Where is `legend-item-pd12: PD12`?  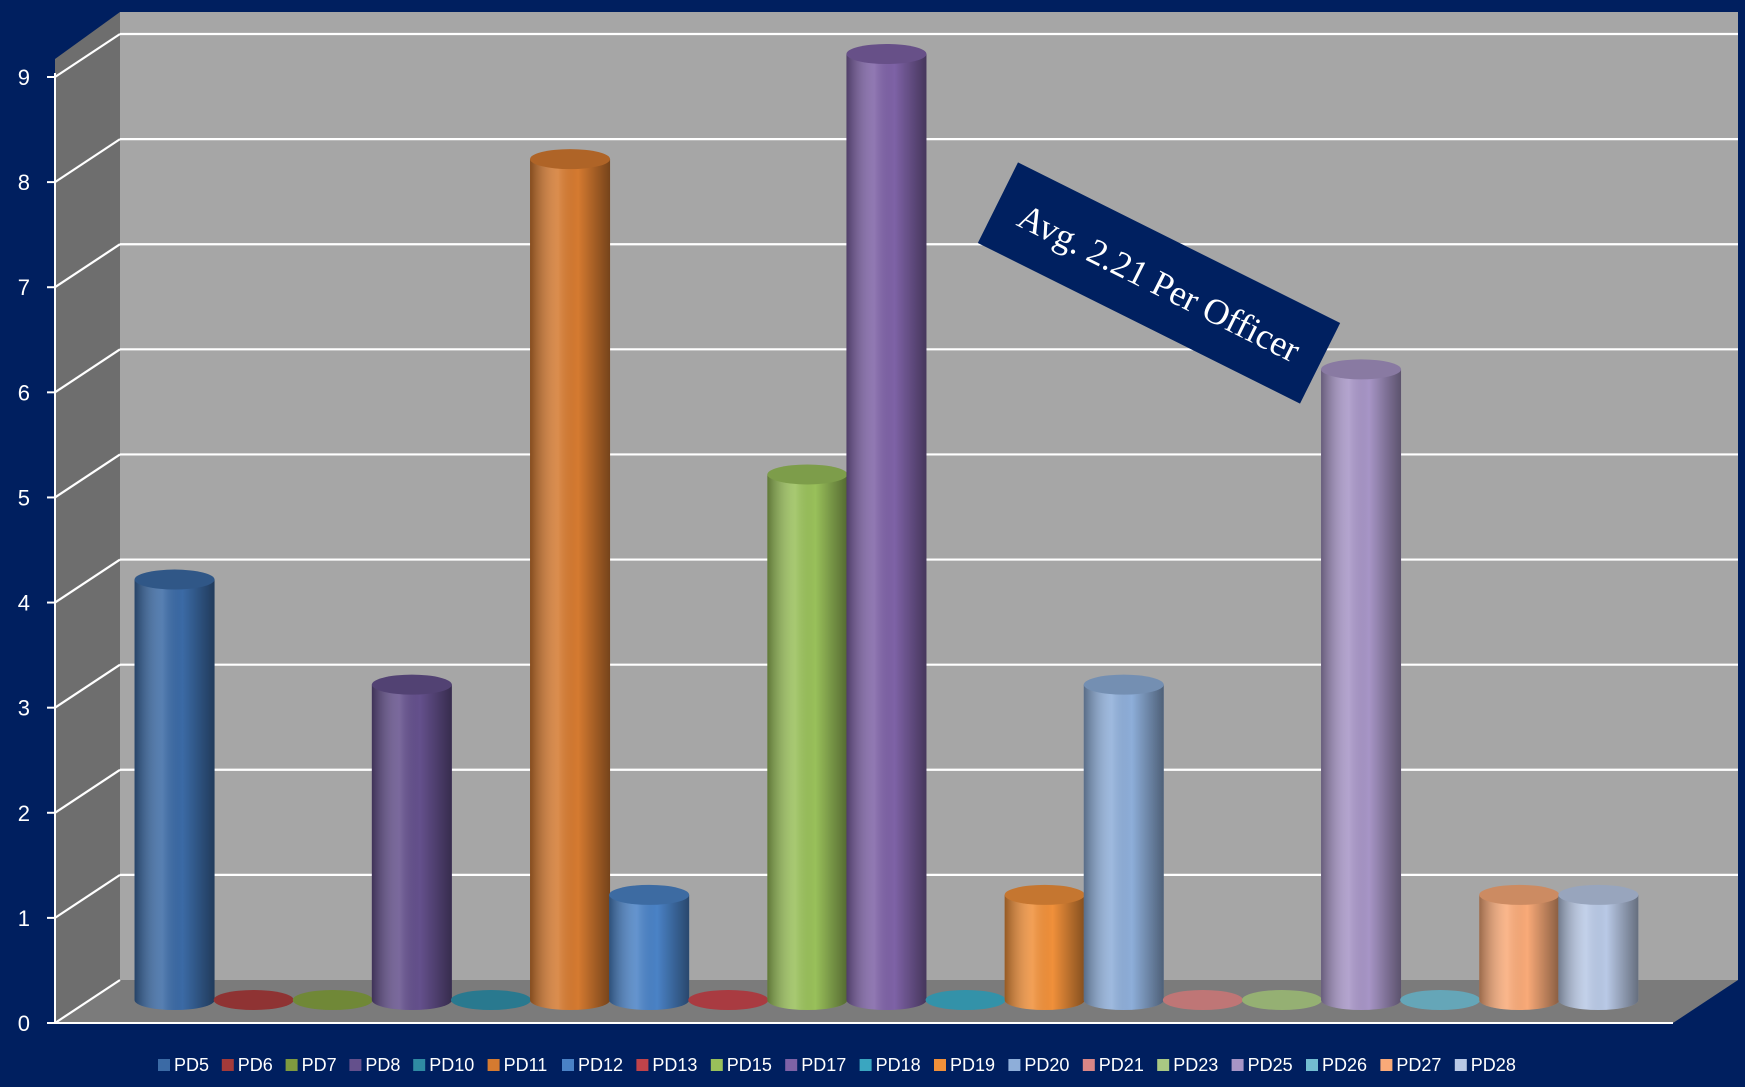
legend-item-pd12: PD12 is located at coordinates (592, 1065).